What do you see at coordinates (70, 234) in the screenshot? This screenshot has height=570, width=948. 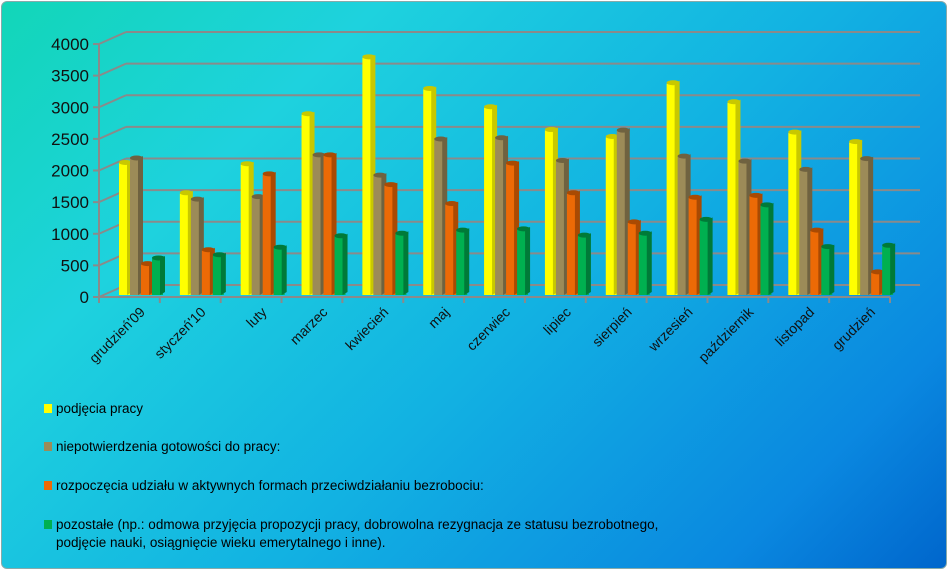 I see `y-tick-label: 1000` at bounding box center [70, 234].